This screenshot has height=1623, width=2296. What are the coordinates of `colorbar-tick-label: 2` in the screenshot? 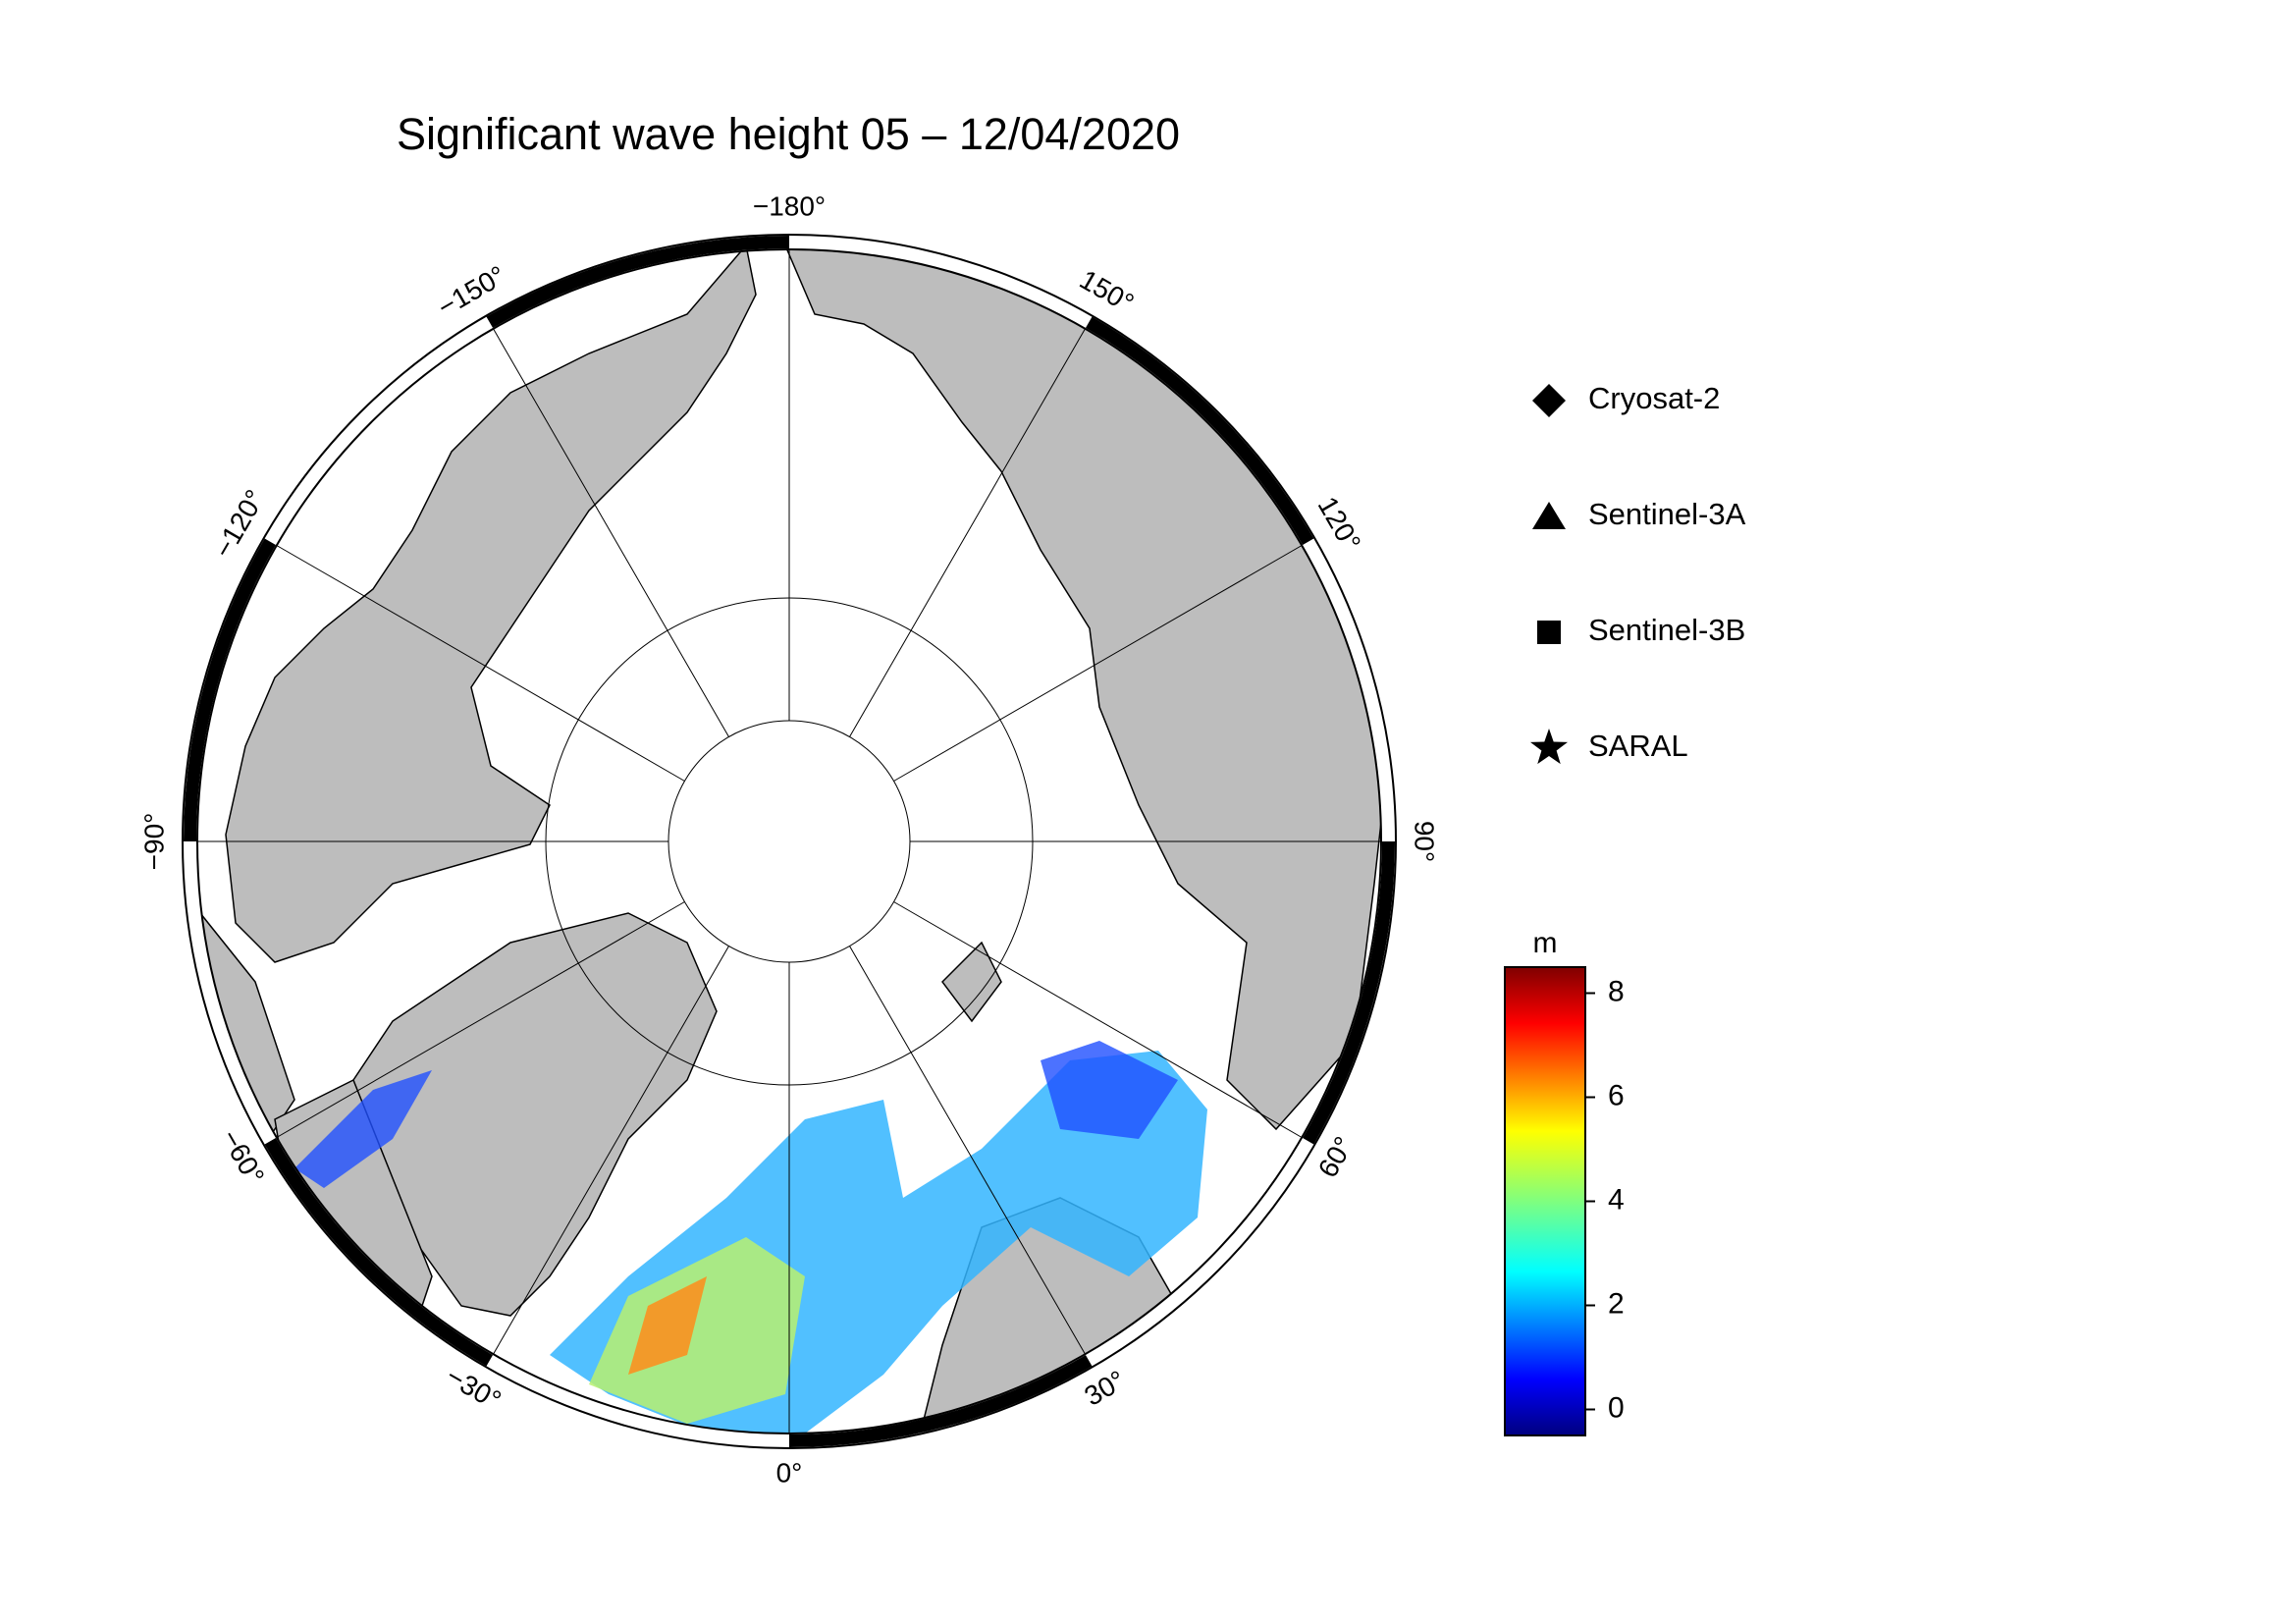 It's located at (1616, 1304).